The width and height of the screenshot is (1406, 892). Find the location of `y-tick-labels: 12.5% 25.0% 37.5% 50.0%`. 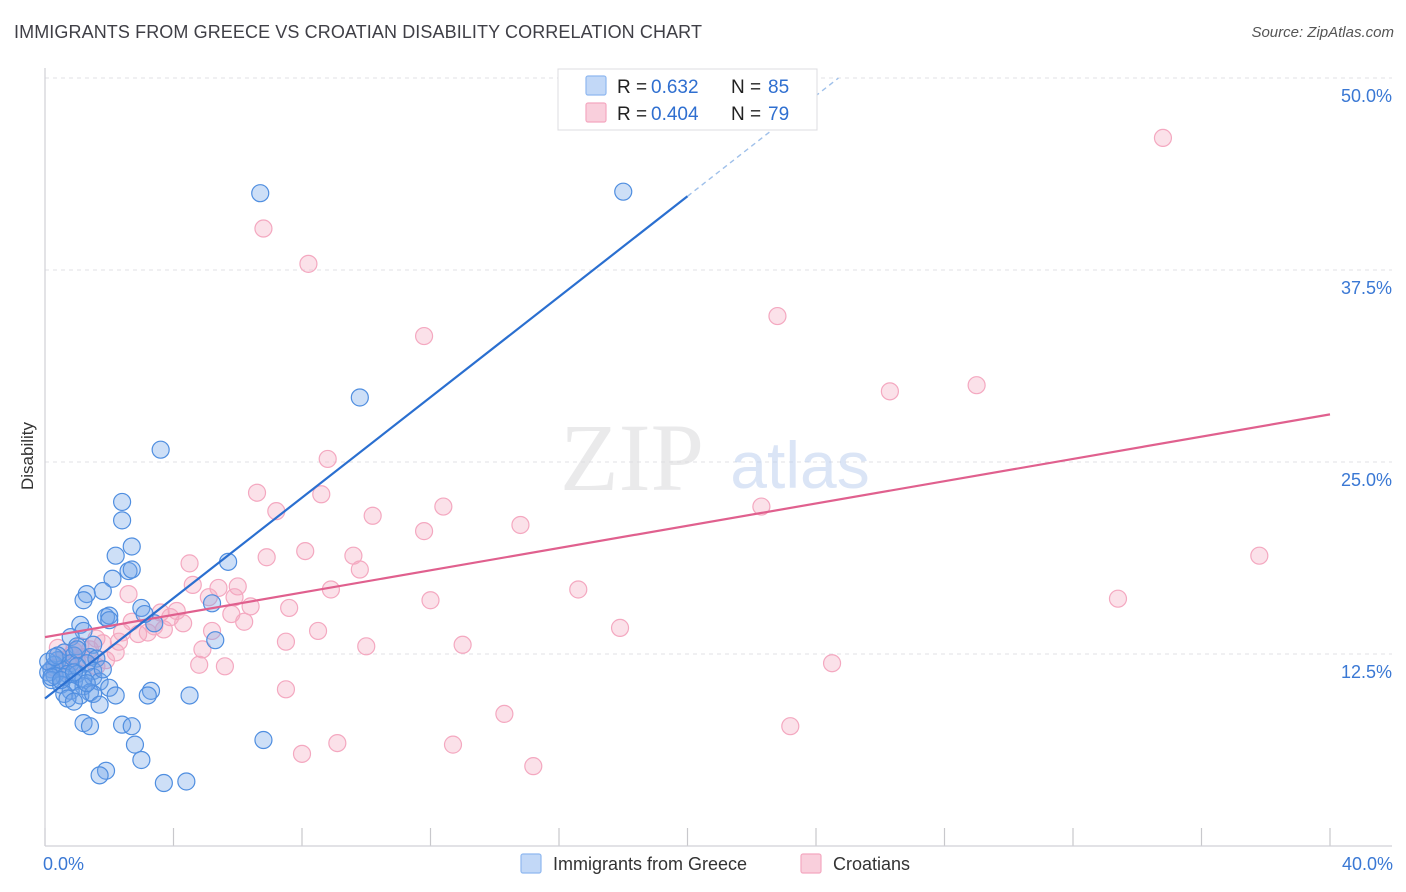

y-tick-labels: 12.5% 25.0% 37.5% 50.0% is located at coordinates (1366, 384).